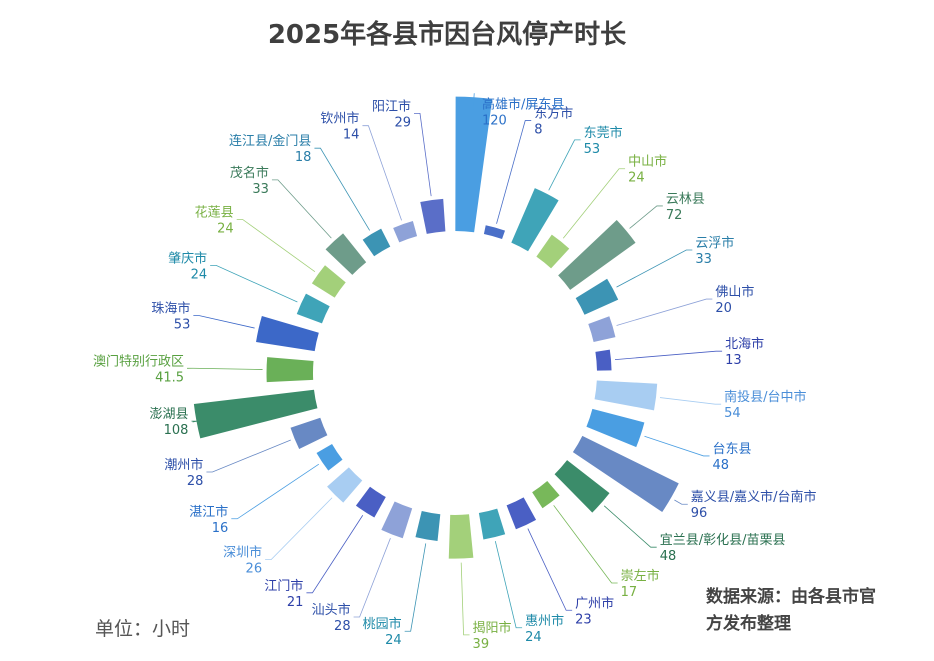 This screenshot has width=934, height=661. Describe the element at coordinates (647, 162) in the screenshot. I see `category-label-2: 中山市` at that location.